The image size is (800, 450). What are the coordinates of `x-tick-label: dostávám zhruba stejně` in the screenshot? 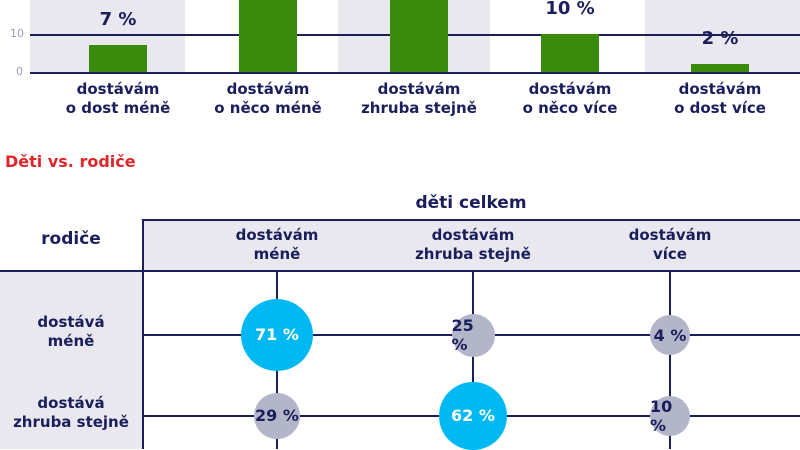 It's located at (419, 98).